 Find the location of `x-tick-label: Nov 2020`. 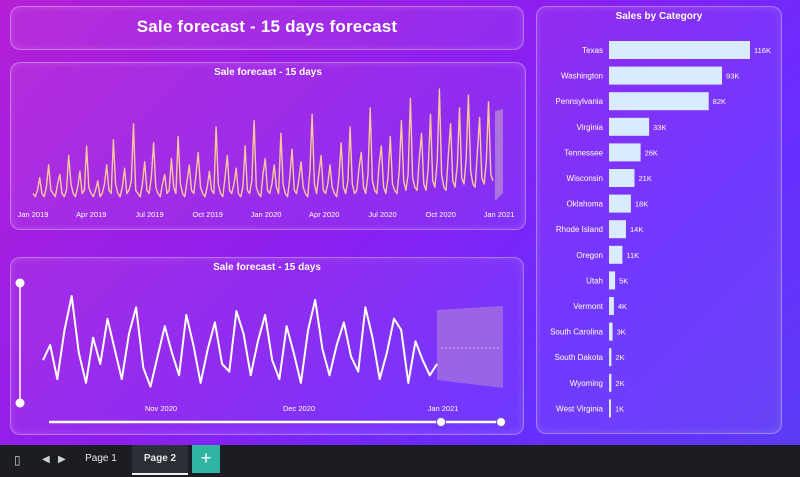

x-tick-label: Nov 2020 is located at coordinates (161, 408).